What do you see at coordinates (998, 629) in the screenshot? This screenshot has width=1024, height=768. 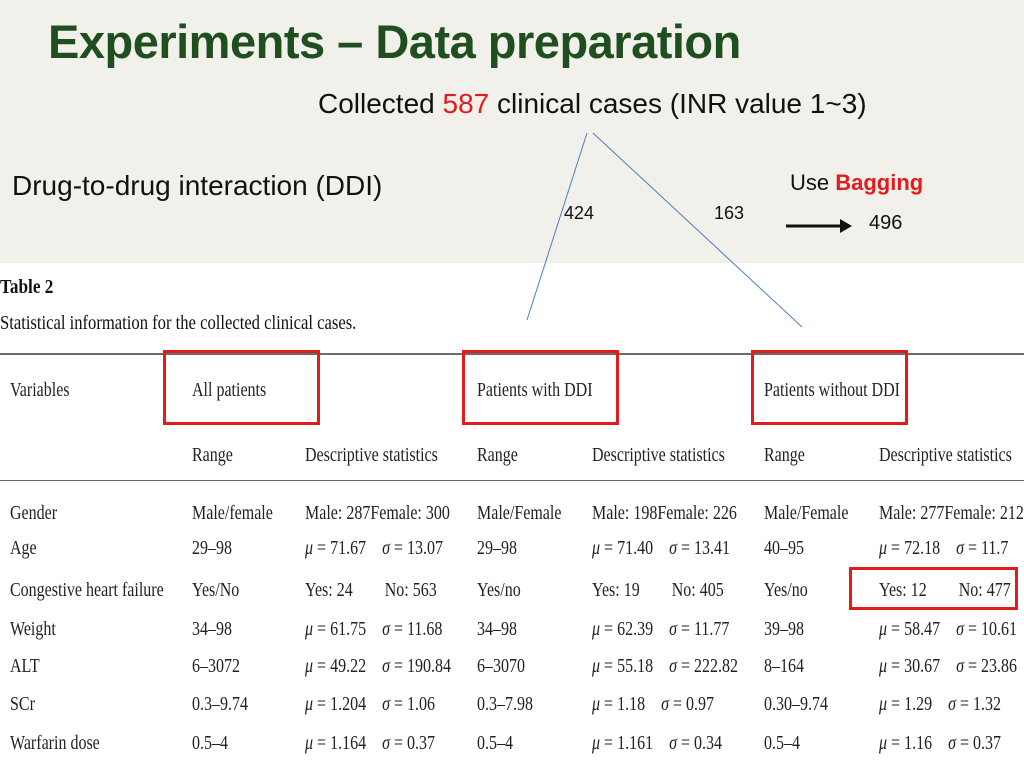 I see `sigma-value: 10.61` at bounding box center [998, 629].